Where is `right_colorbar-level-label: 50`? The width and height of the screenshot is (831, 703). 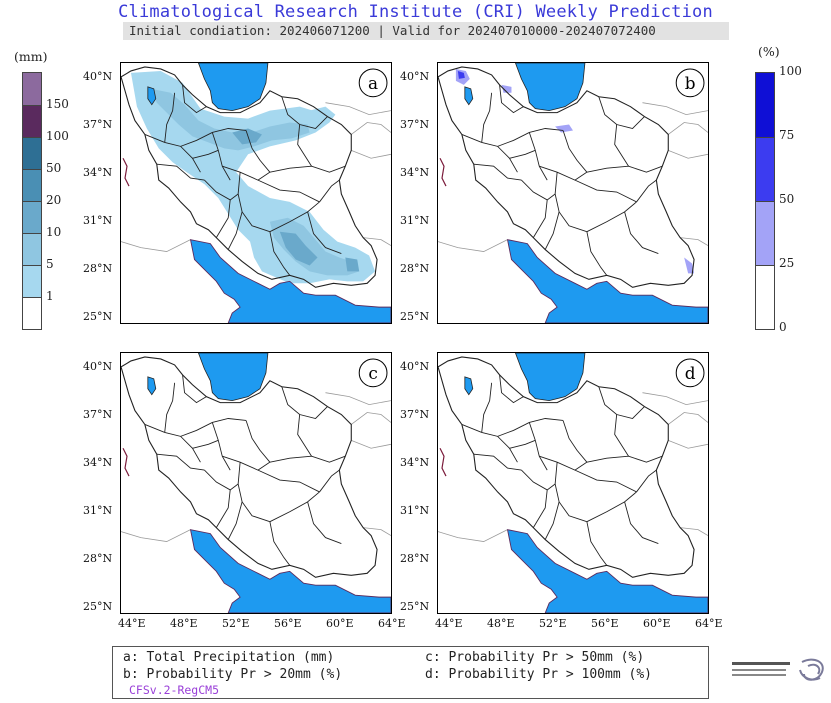 right_colorbar-level-label: 50 is located at coordinates (787, 199).